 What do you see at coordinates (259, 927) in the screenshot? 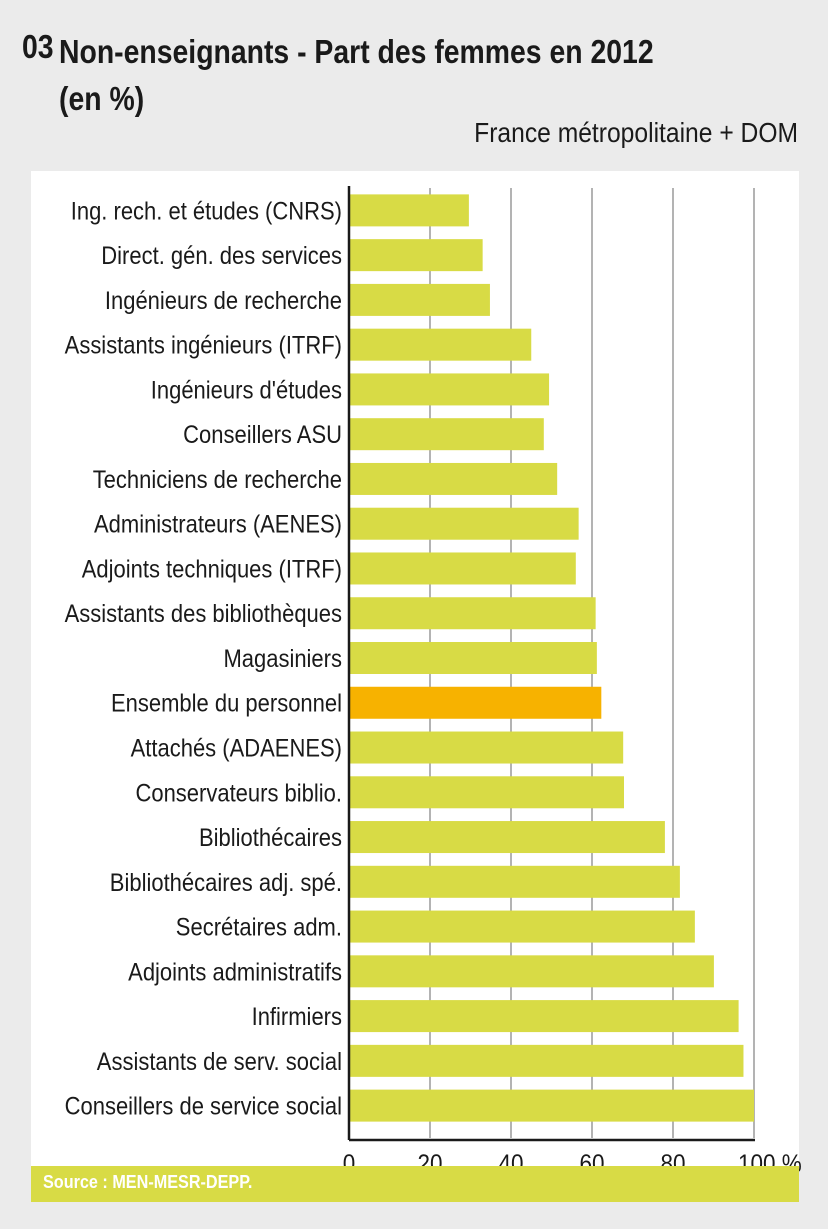
I see `category-label: Secrétaires adm.` at bounding box center [259, 927].